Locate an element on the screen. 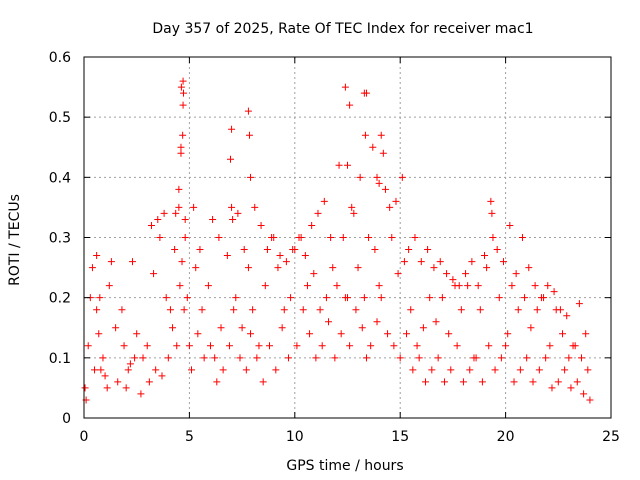 This screenshot has height=480, width=640. y-tick-label: 0.2 is located at coordinates (60, 299).